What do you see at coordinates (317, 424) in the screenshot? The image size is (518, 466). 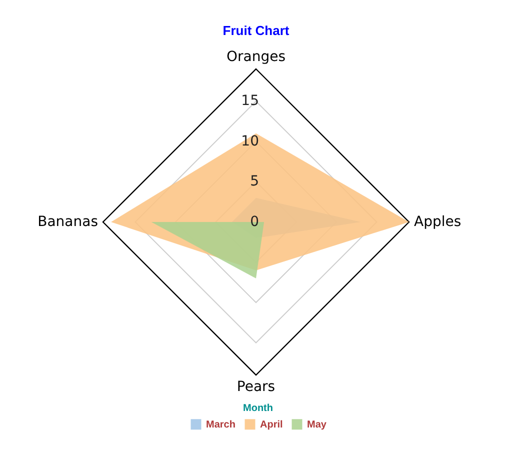 I see `legend-label: May` at bounding box center [317, 424].